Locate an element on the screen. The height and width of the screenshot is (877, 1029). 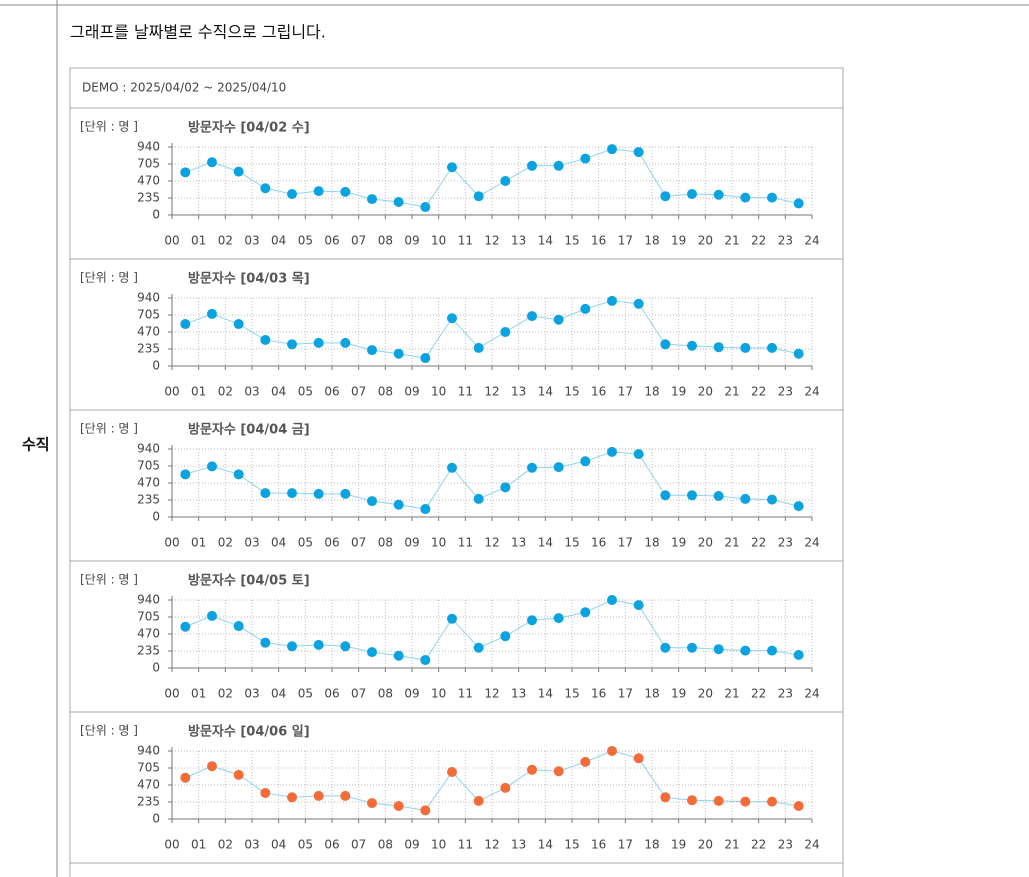
chart-title: 방문자수 [04/05 토] is located at coordinates (249, 581).